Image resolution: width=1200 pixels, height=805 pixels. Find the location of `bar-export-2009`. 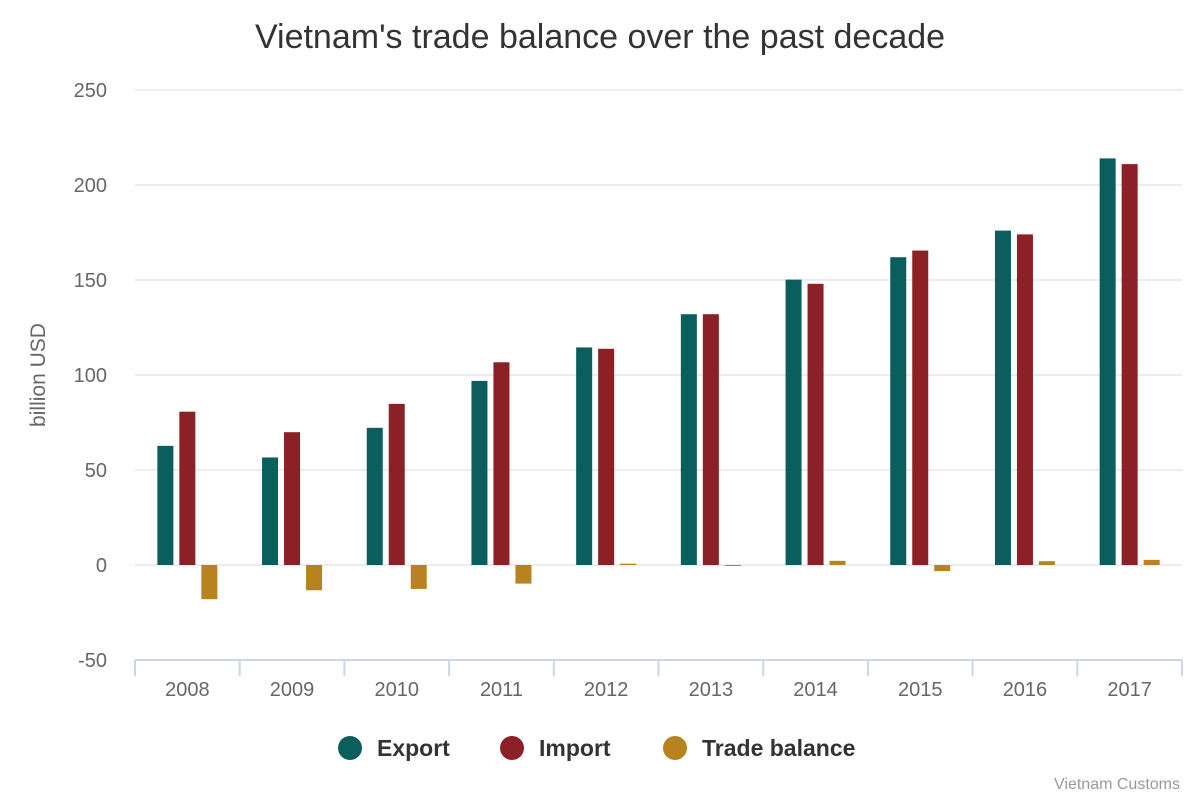

bar-export-2009 is located at coordinates (270, 511).